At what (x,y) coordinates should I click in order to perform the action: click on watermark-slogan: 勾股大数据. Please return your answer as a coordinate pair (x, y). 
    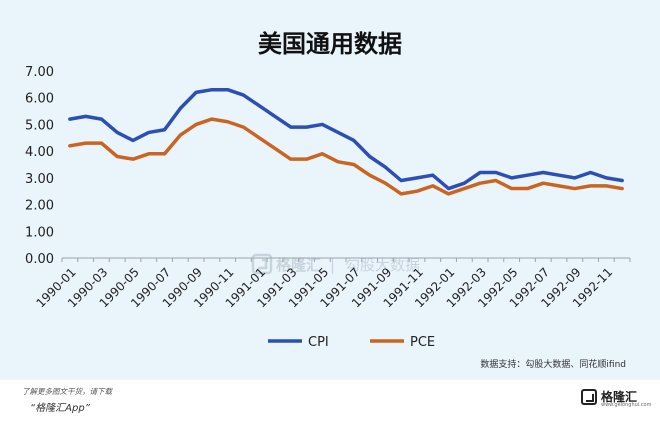
    Looking at the image, I should click on (382, 265).